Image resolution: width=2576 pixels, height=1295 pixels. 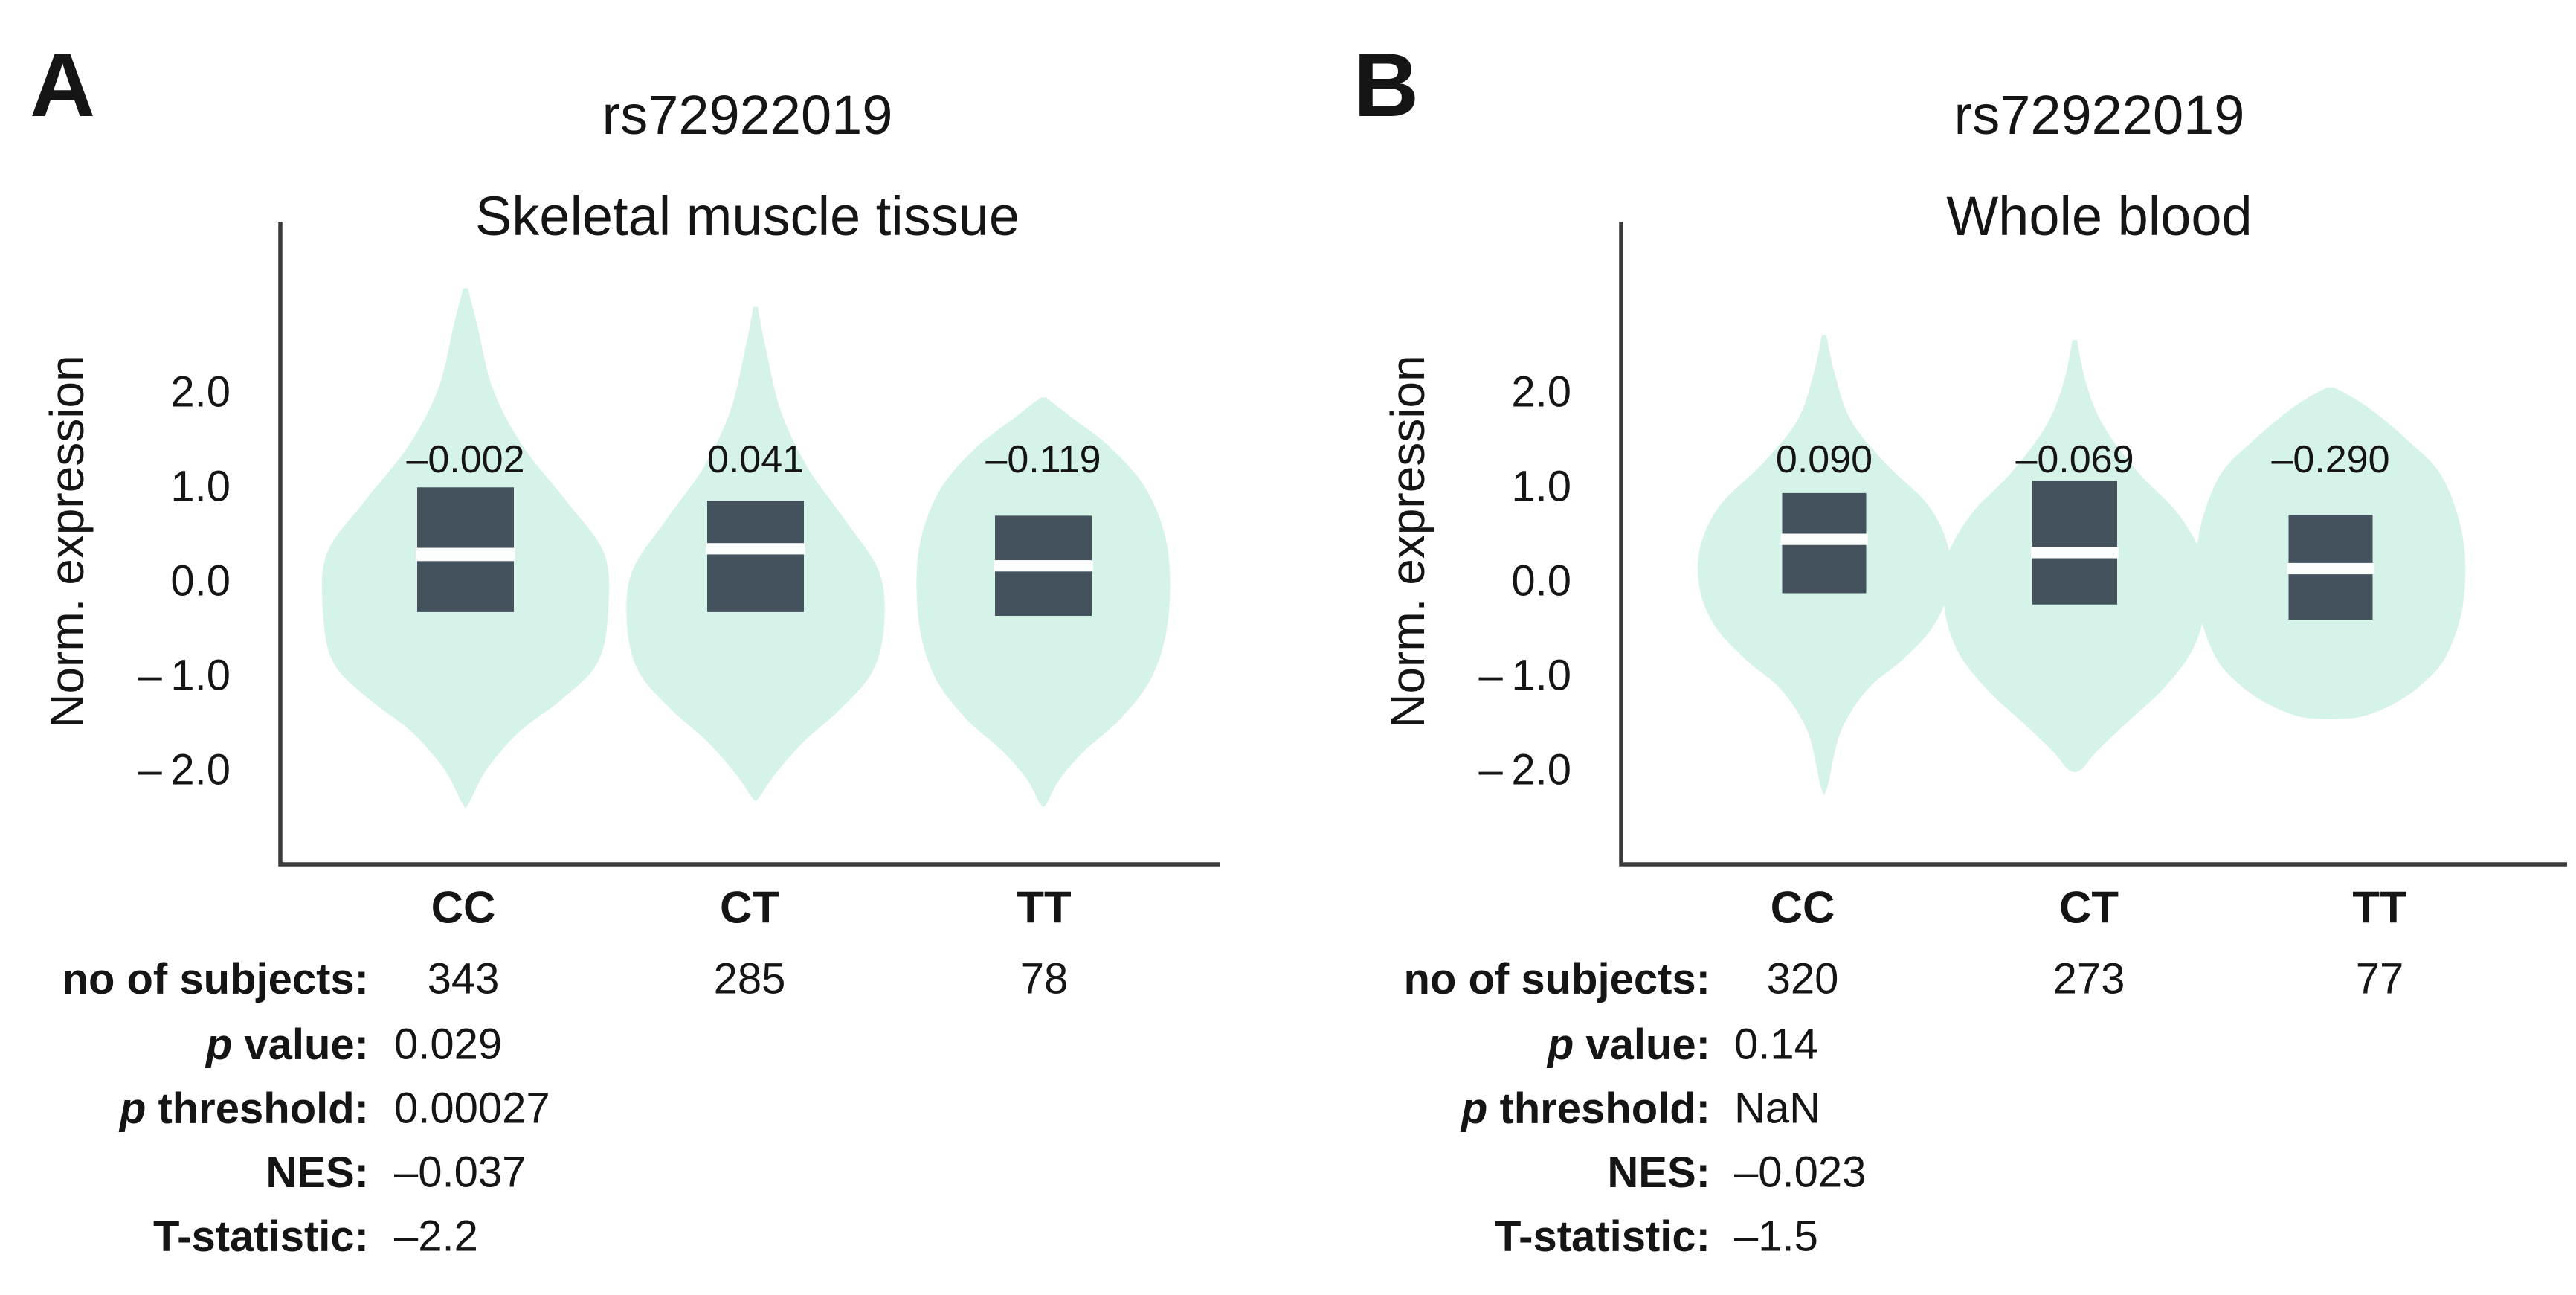 What do you see at coordinates (200, 487) in the screenshot?
I see `panel-a-ytick-1.0: 1.0` at bounding box center [200, 487].